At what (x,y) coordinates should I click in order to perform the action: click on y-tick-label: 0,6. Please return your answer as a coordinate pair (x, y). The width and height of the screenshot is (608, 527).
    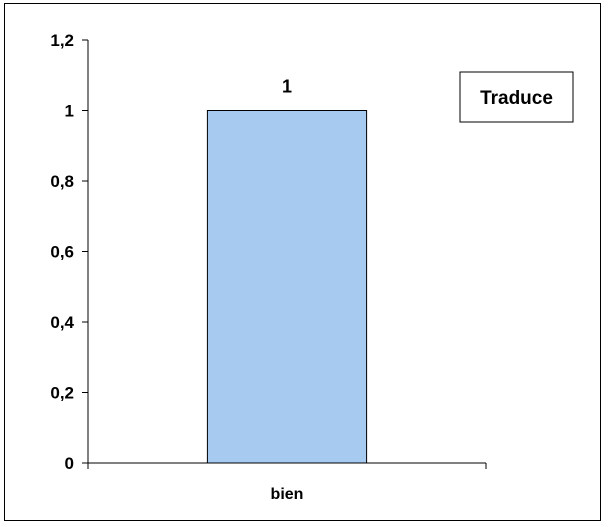
    Looking at the image, I should click on (62, 252).